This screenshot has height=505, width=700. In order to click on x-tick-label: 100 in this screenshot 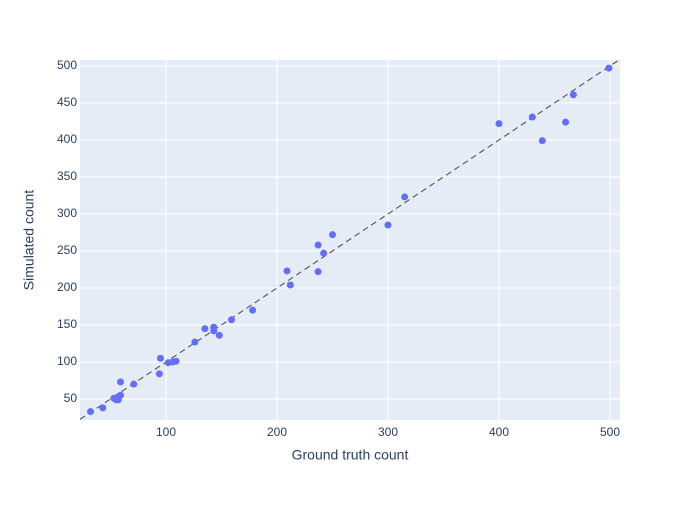, I will do `click(166, 432)`.